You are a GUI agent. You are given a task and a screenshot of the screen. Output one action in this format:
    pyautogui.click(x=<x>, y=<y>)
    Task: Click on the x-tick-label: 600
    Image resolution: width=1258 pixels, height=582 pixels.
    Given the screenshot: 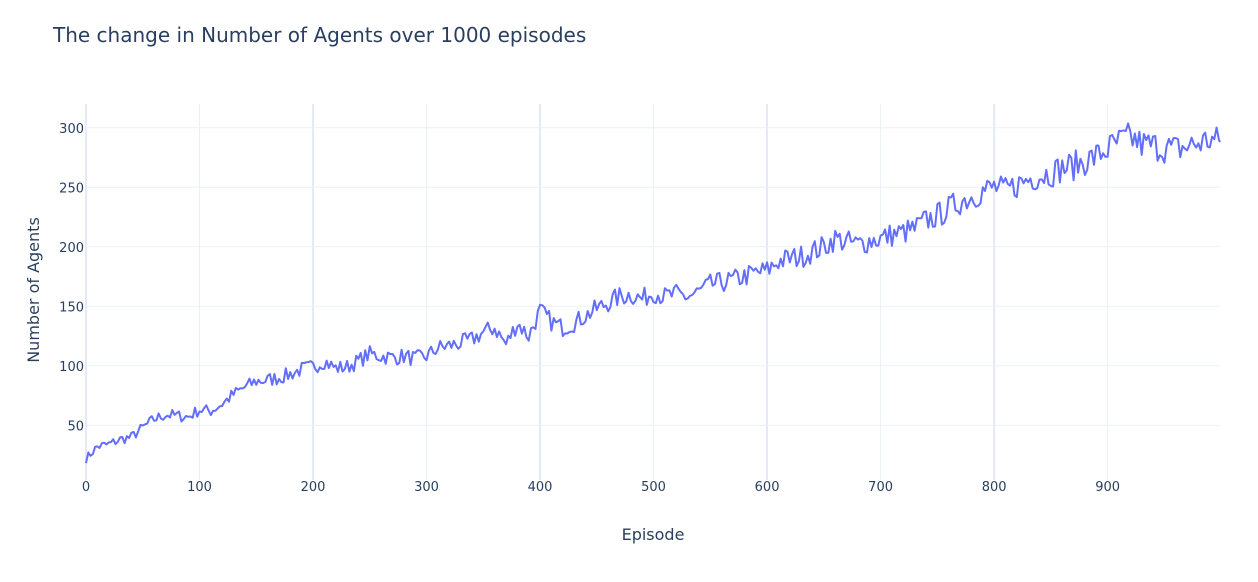 What is the action you would take?
    pyautogui.click(x=767, y=487)
    